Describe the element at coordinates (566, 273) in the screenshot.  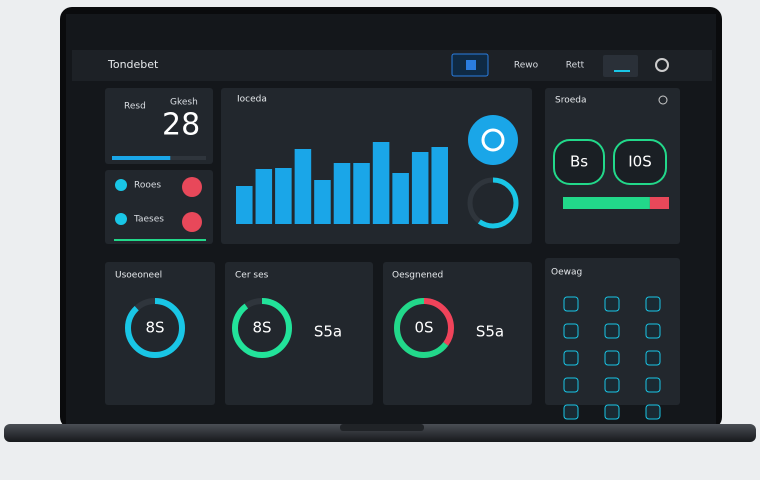
I see `panel-title: Oewag` at that location.